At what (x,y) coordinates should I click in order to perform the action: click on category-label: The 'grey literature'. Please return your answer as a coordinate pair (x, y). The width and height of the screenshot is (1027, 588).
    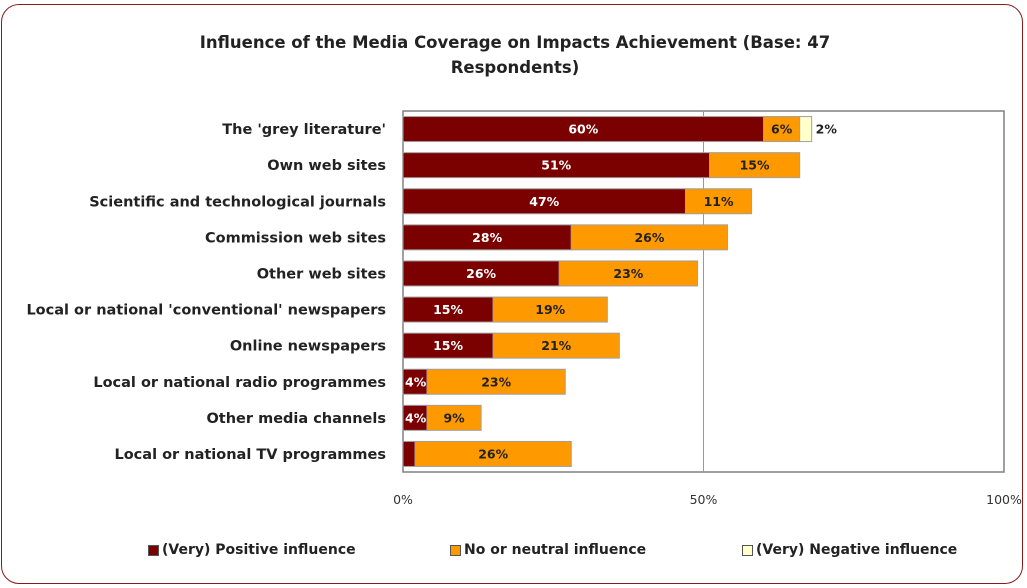
    Looking at the image, I should click on (304, 130).